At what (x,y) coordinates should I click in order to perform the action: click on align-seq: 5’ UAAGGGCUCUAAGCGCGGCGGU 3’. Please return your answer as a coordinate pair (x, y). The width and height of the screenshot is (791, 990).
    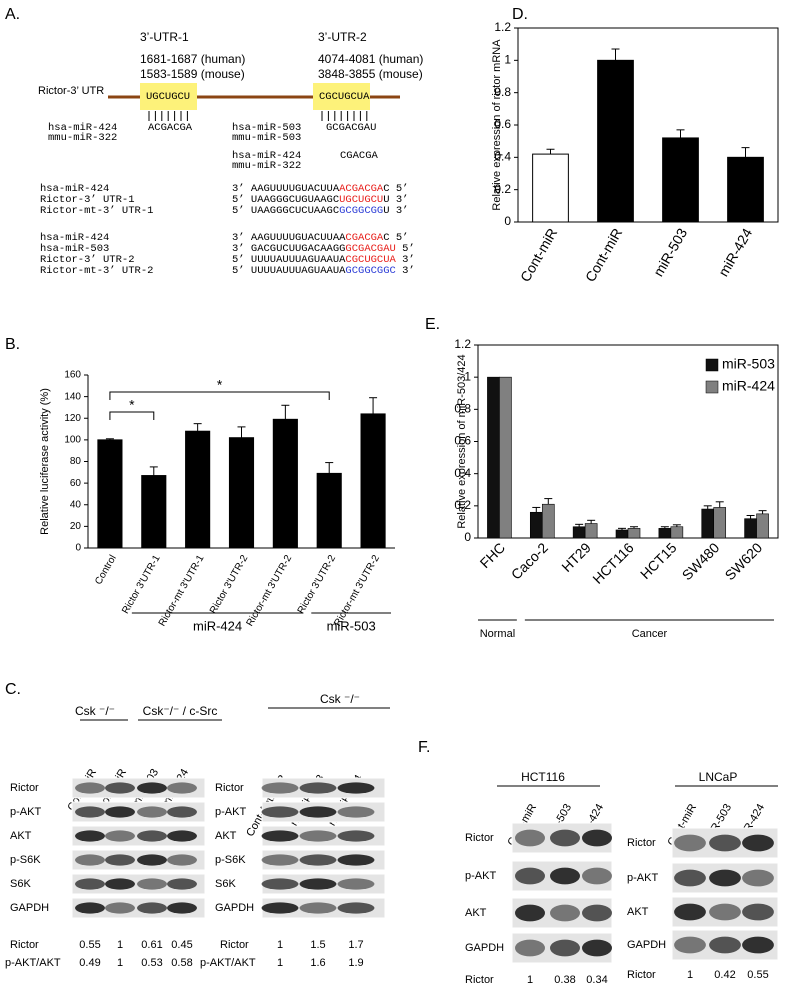
    Looking at the image, I should click on (320, 211).